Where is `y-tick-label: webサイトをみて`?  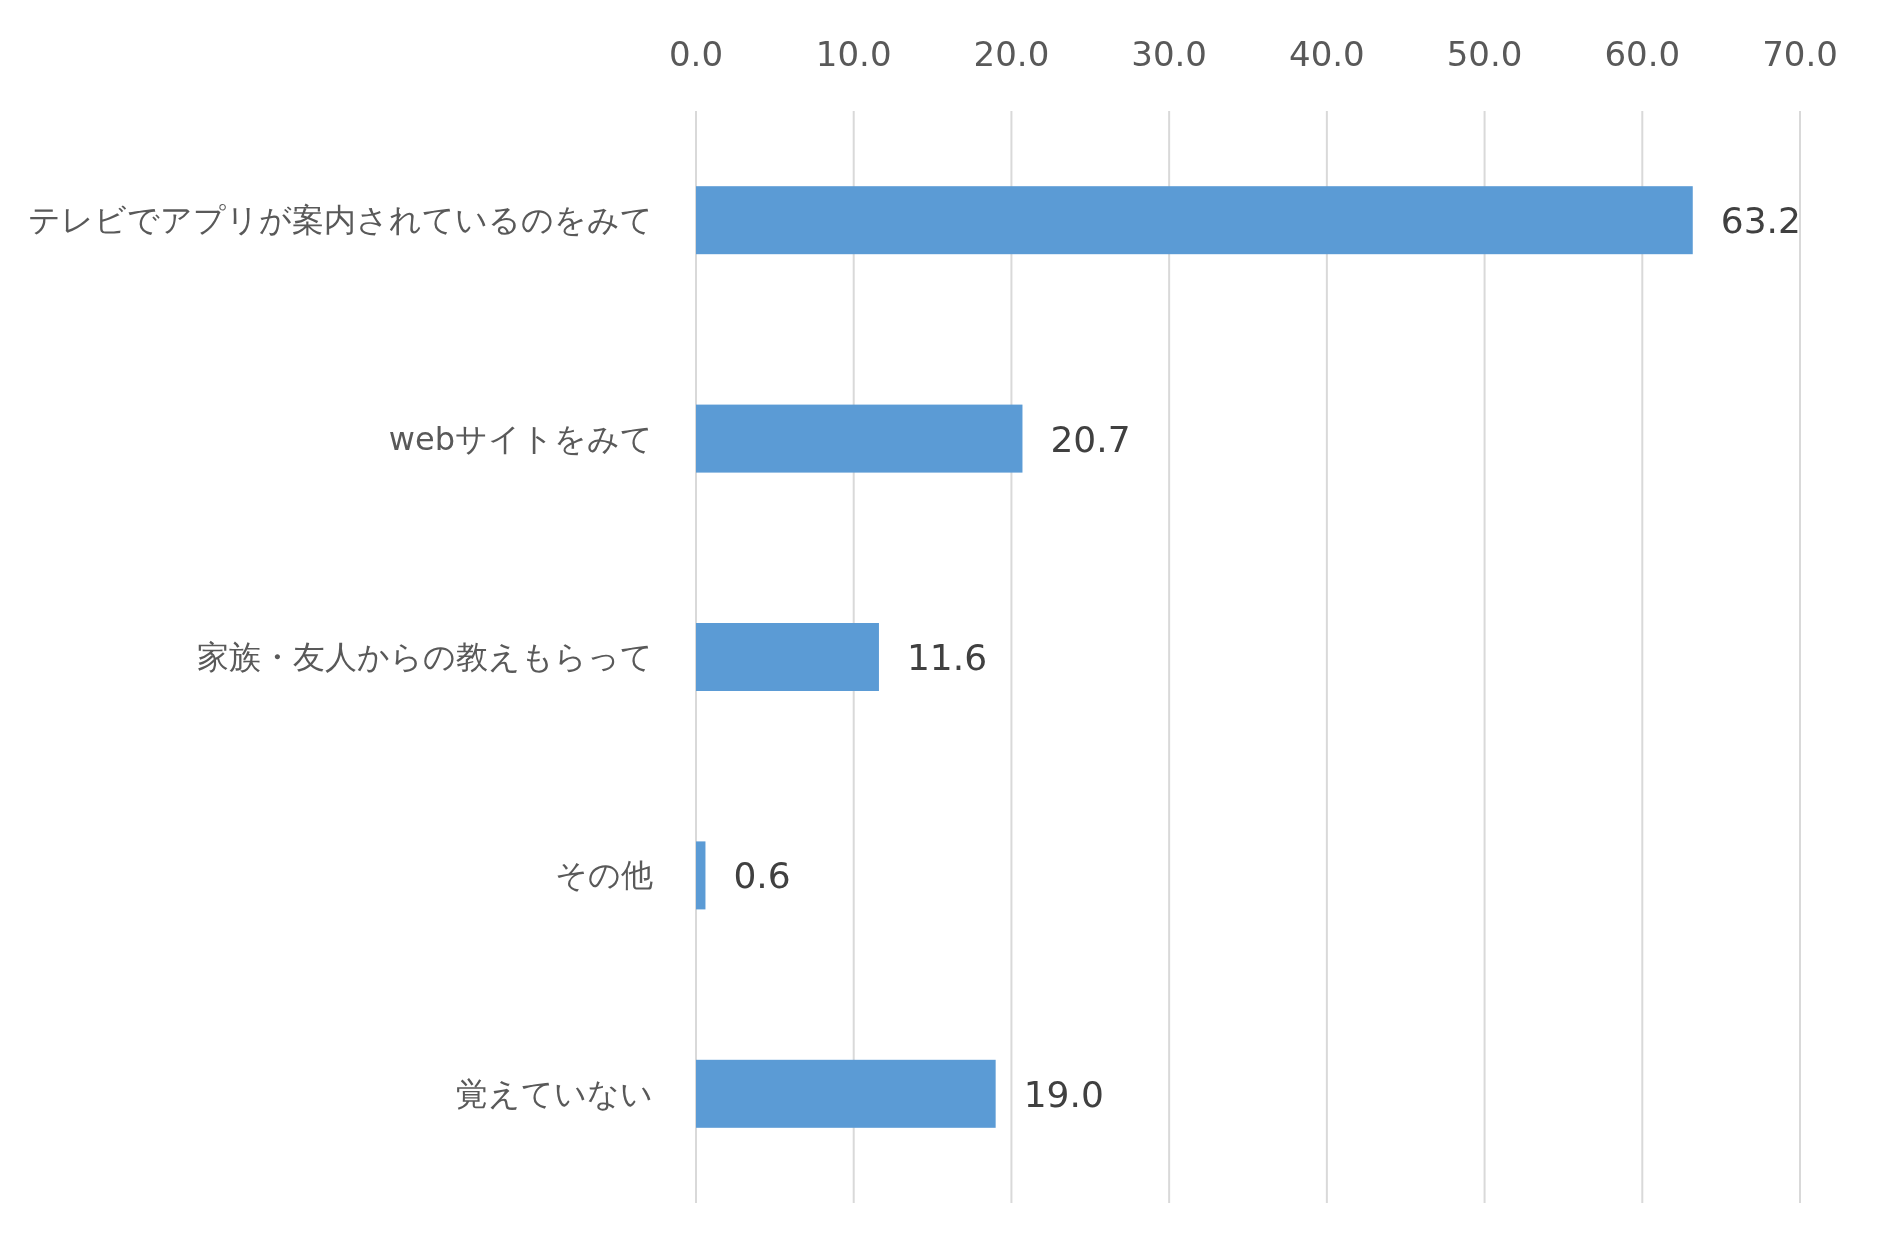 y-tick-label: webサイトをみて is located at coordinates (520, 438).